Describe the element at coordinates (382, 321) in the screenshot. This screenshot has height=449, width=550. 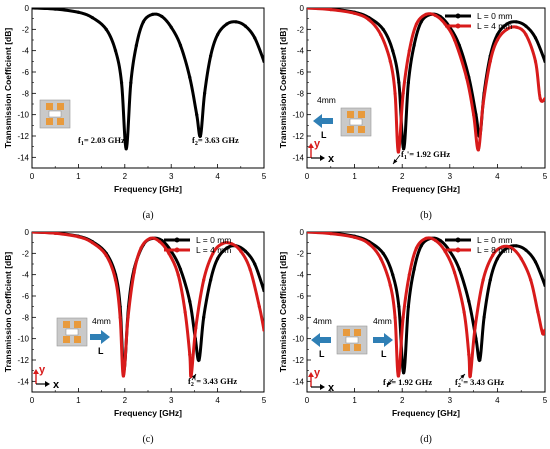
I see `annotation-4mm-right: 4mm` at that location.